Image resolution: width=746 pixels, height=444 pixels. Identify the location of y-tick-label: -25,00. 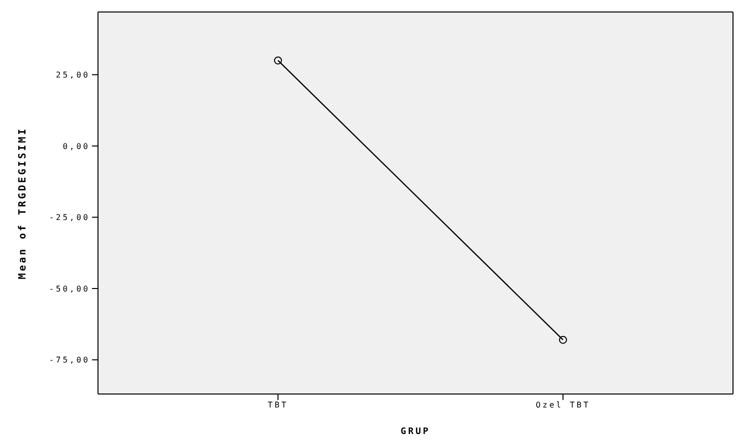
(69, 217).